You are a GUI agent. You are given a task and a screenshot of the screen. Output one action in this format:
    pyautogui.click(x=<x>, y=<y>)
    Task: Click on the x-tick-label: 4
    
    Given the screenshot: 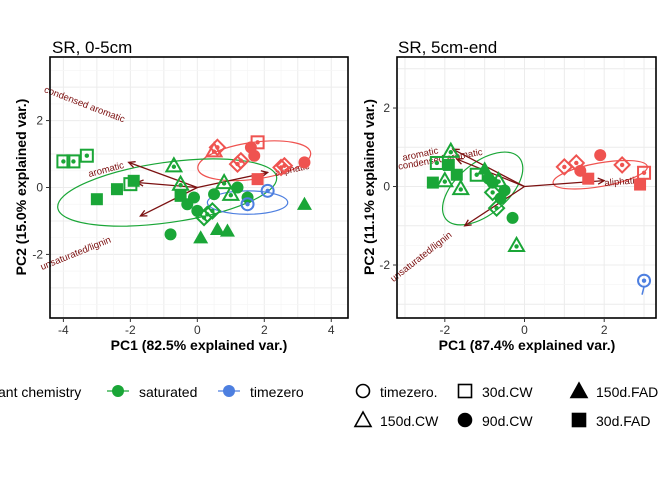 What is the action you would take?
    pyautogui.click(x=331, y=330)
    